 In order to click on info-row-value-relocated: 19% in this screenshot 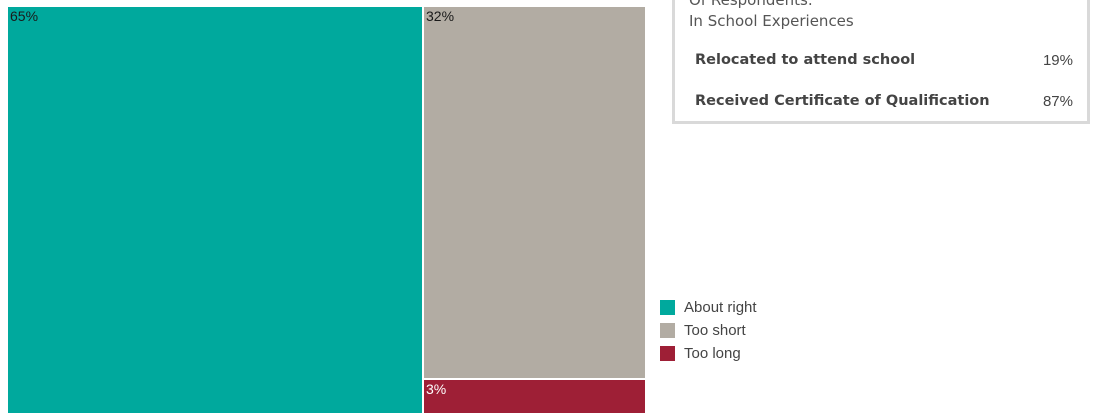, I will do `click(1057, 60)`.